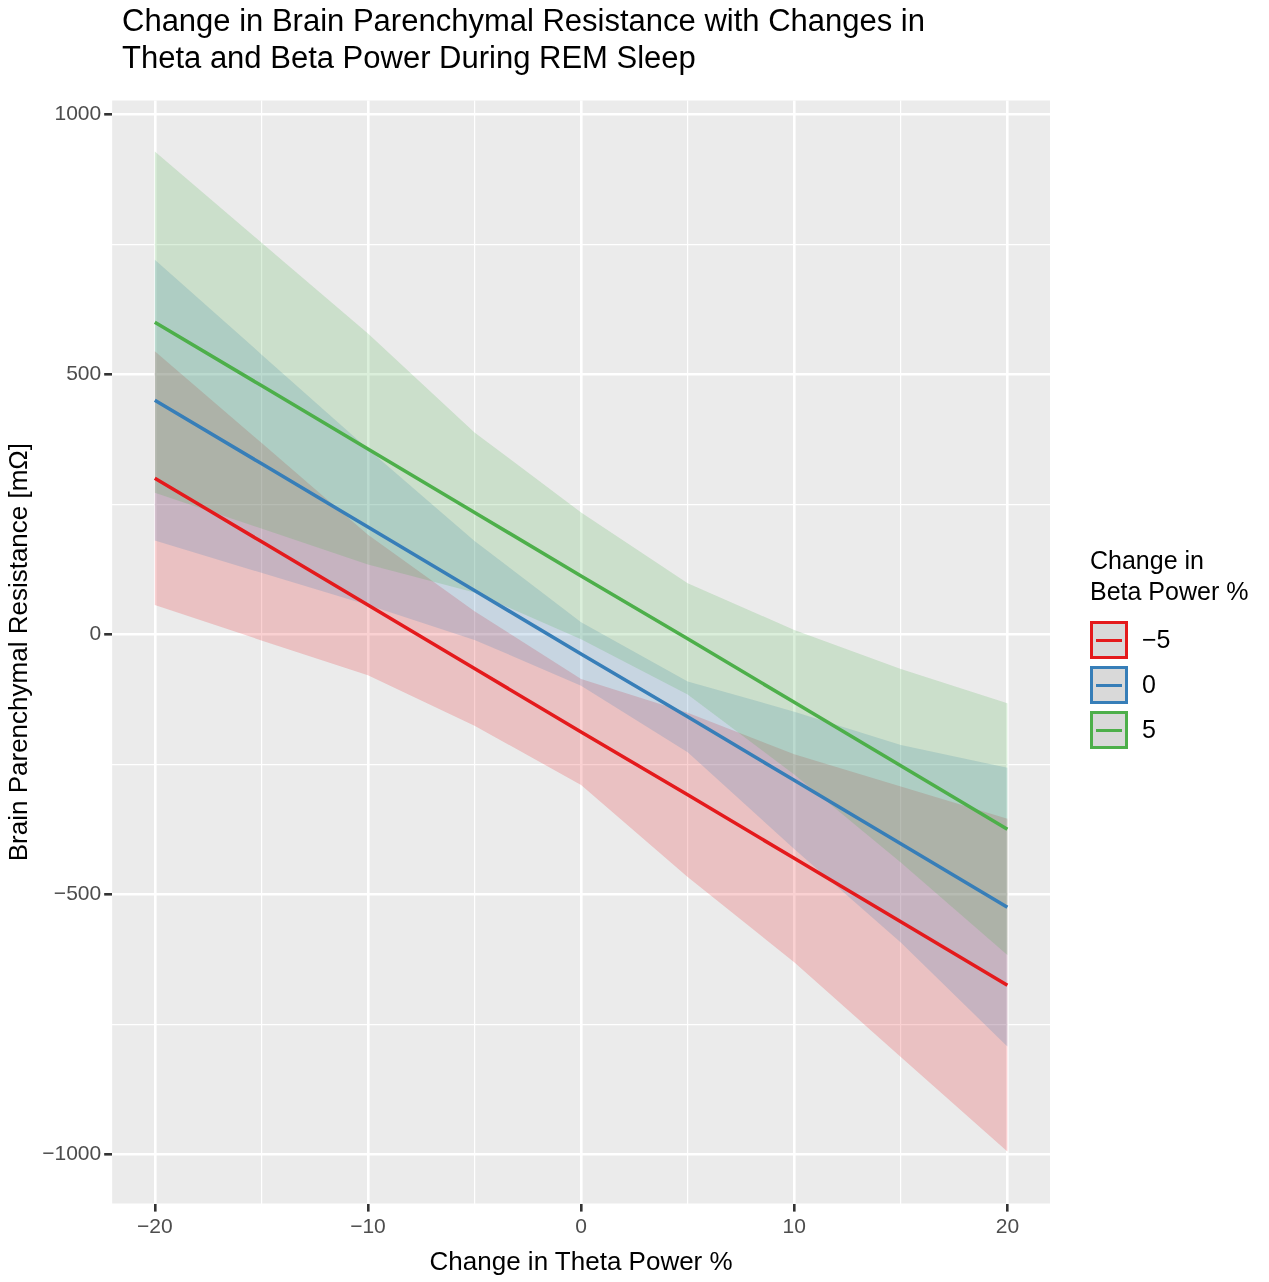  What do you see at coordinates (581, 1260) in the screenshot?
I see `x-axis-title: Change in Theta Power %` at bounding box center [581, 1260].